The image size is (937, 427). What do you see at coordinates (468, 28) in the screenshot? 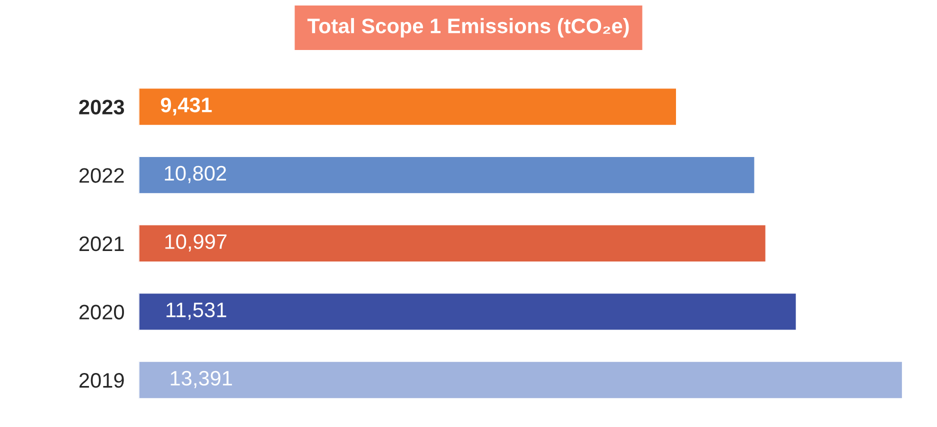
I see `chart-title: Total Scope 1 Emissions (tCO₂e)` at bounding box center [468, 28].